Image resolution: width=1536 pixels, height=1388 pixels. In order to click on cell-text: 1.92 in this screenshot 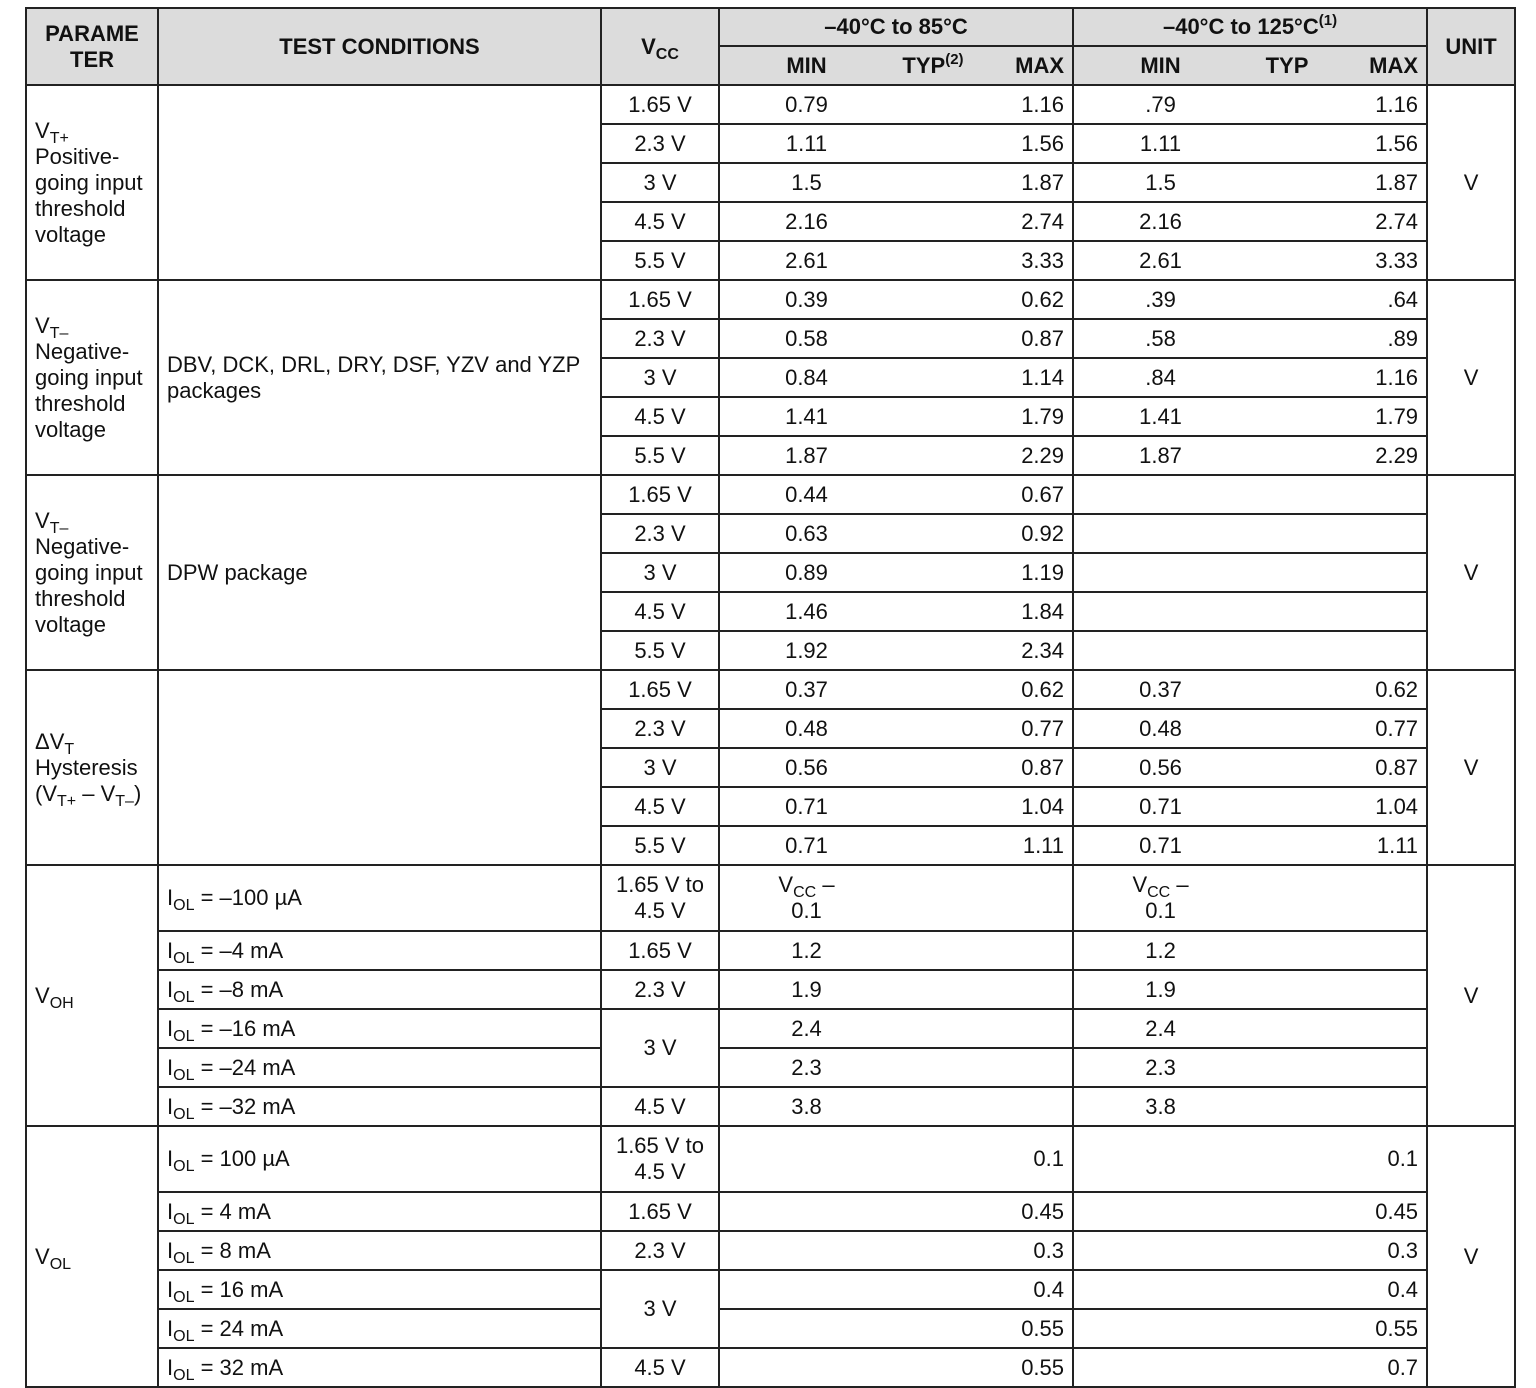, I will do `click(806, 650)`.